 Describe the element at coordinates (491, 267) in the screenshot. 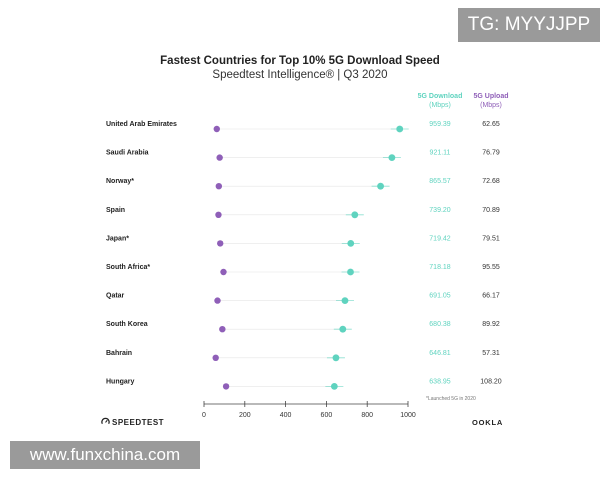

I see `upload-value-south-africa: 95.55` at that location.